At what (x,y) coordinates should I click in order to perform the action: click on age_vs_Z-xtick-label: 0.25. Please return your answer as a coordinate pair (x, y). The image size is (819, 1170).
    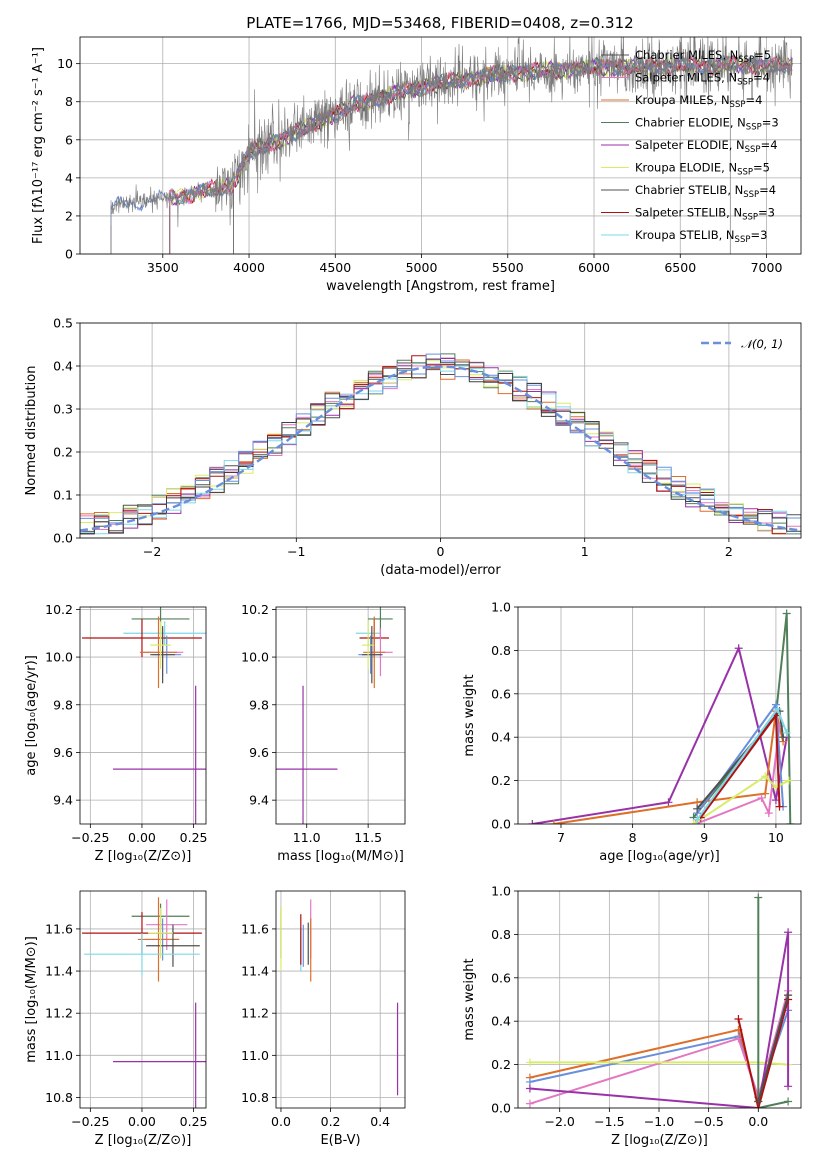
    Looking at the image, I should click on (194, 837).